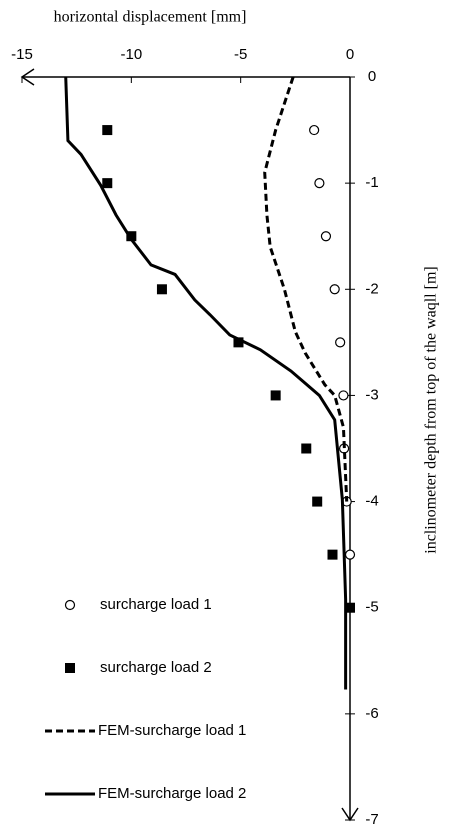 Image resolution: width=453 pixels, height=838 pixels. Describe the element at coordinates (372, 76) in the screenshot. I see `y-tick-label: 0` at that location.